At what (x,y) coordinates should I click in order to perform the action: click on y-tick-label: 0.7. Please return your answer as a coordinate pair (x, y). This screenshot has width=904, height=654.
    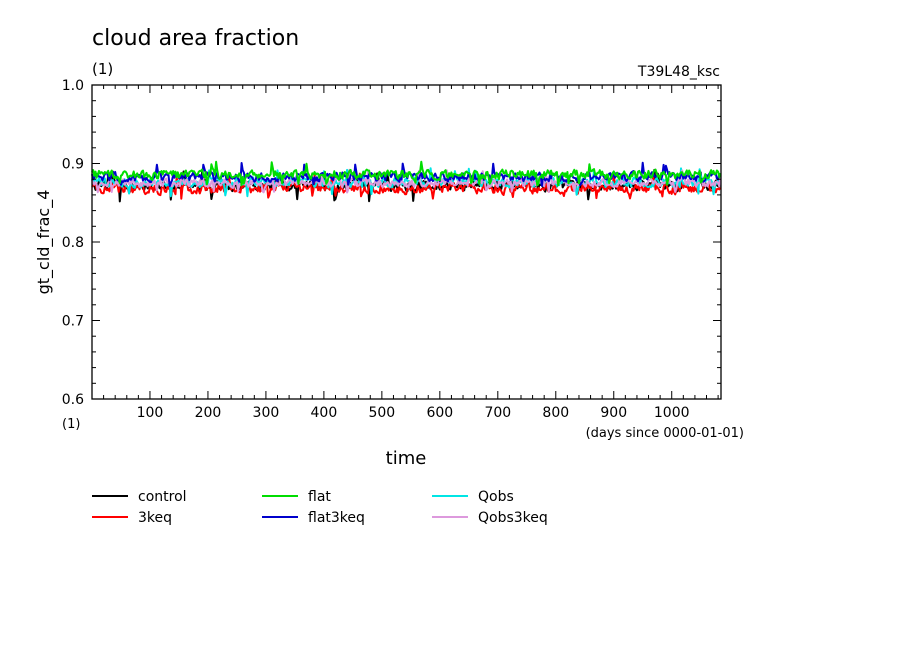
    Looking at the image, I should click on (73, 322).